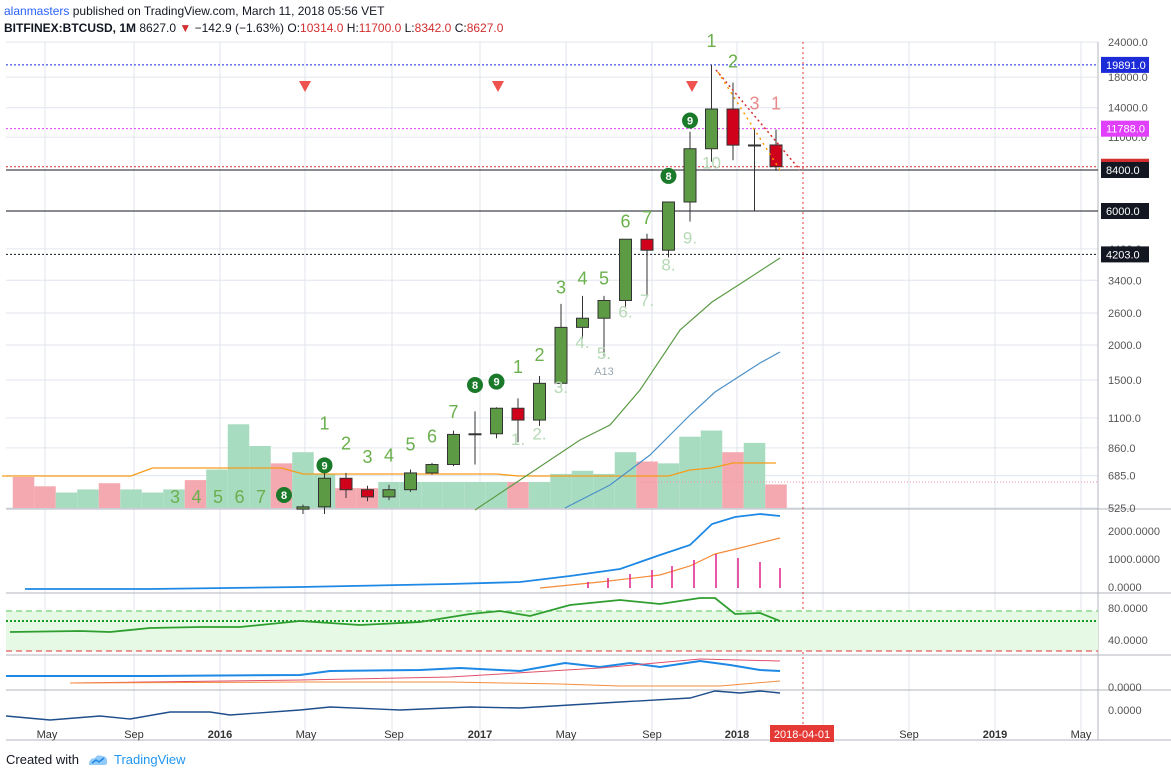 This screenshot has width=1171, height=780. I want to click on author-link: alanmasters, so click(37, 11).